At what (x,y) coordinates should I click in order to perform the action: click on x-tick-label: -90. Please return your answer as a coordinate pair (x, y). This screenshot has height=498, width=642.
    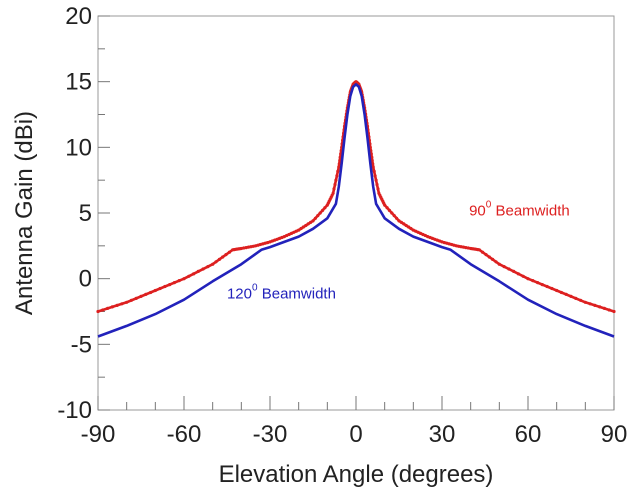
    Looking at the image, I should click on (98, 434).